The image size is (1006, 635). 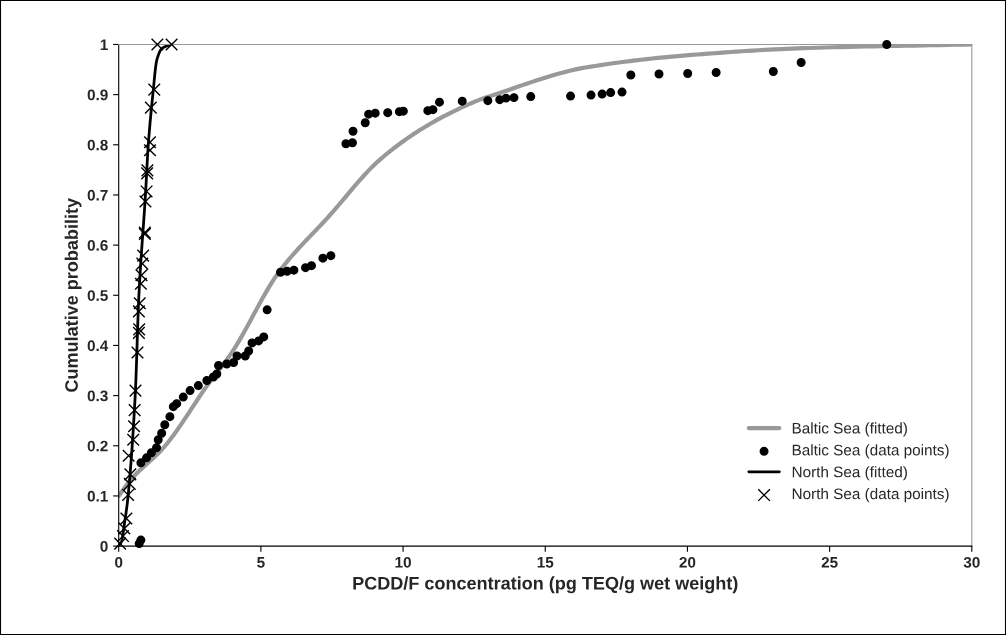 I want to click on y-tick-label: 0.7, so click(x=97, y=195).